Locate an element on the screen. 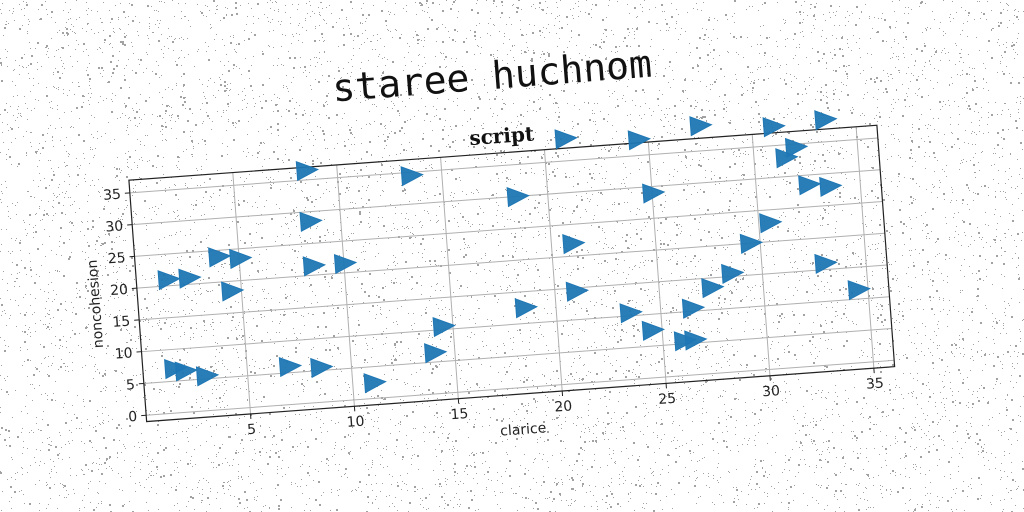  chart-title: script is located at coordinates (501, 135).